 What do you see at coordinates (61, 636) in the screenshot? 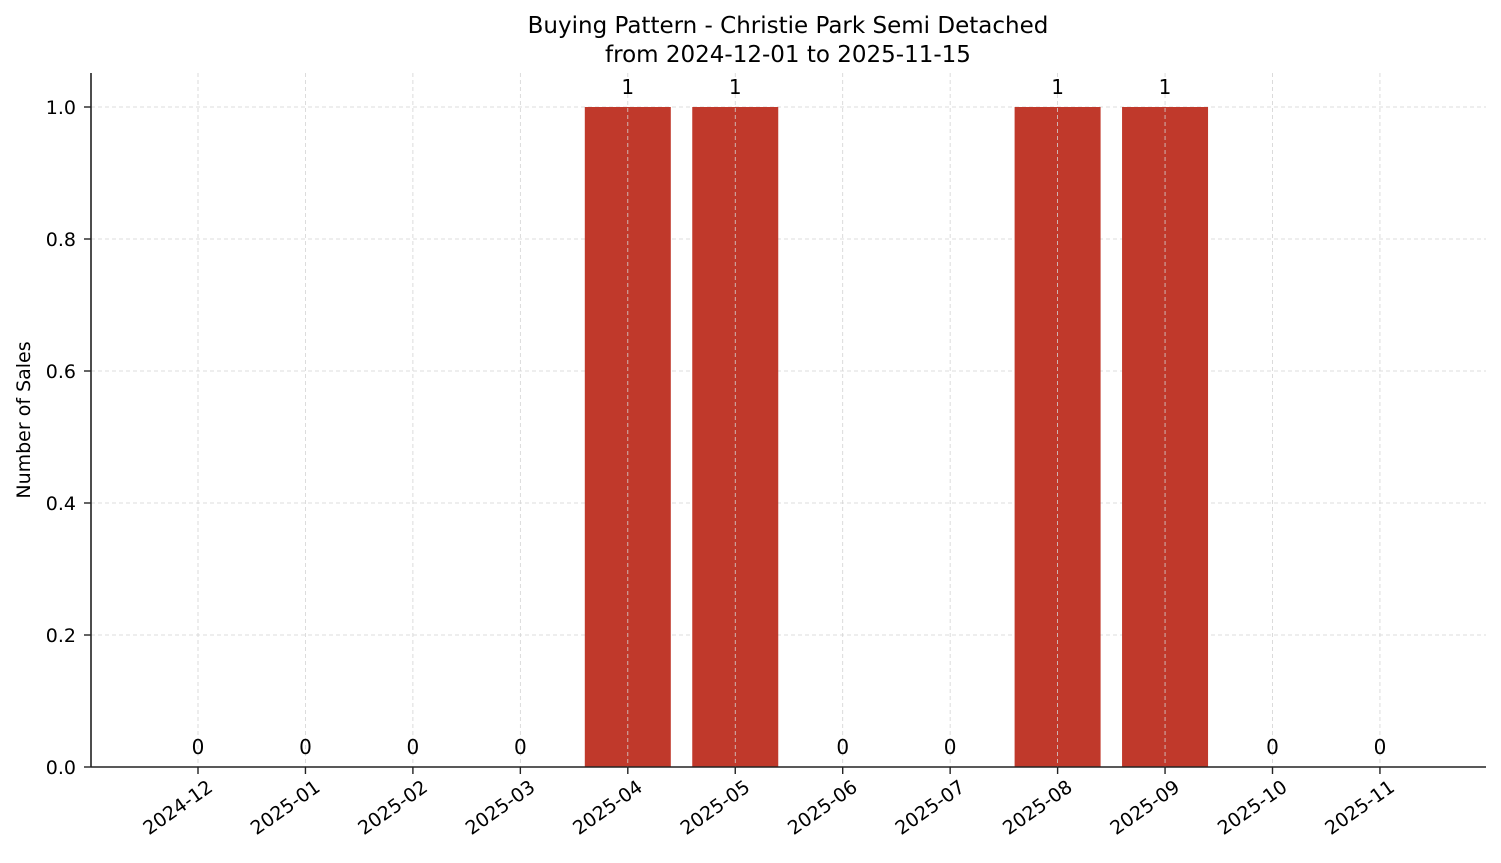
I see `y-tick-label: 0.2` at bounding box center [61, 636].